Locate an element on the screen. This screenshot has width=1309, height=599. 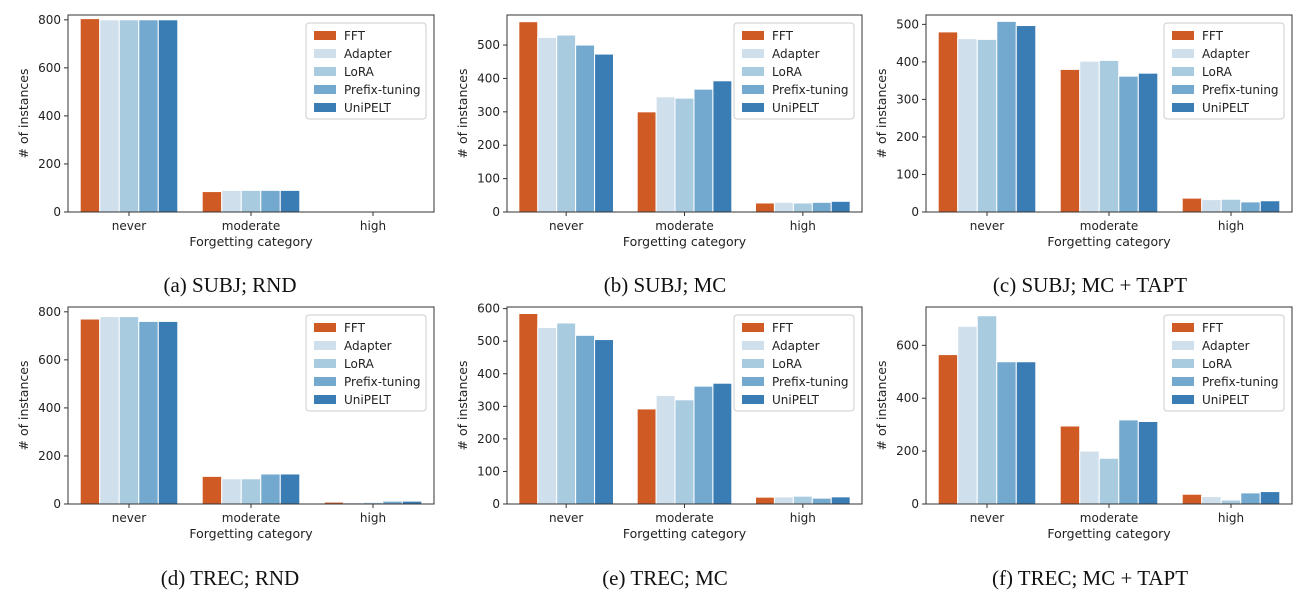
bar-lora-never is located at coordinates (566, 413).